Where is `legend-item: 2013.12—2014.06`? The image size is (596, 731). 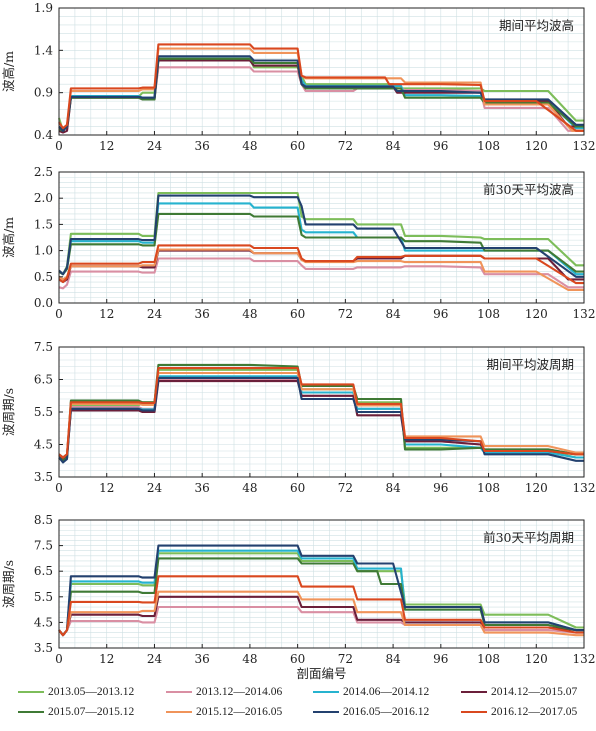
legend-item: 2013.12—2014.06 is located at coordinates (224, 692).